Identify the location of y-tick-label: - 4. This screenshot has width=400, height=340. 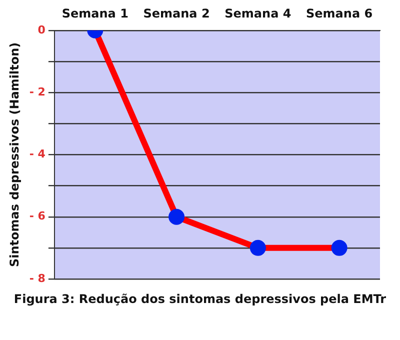
(37, 154).